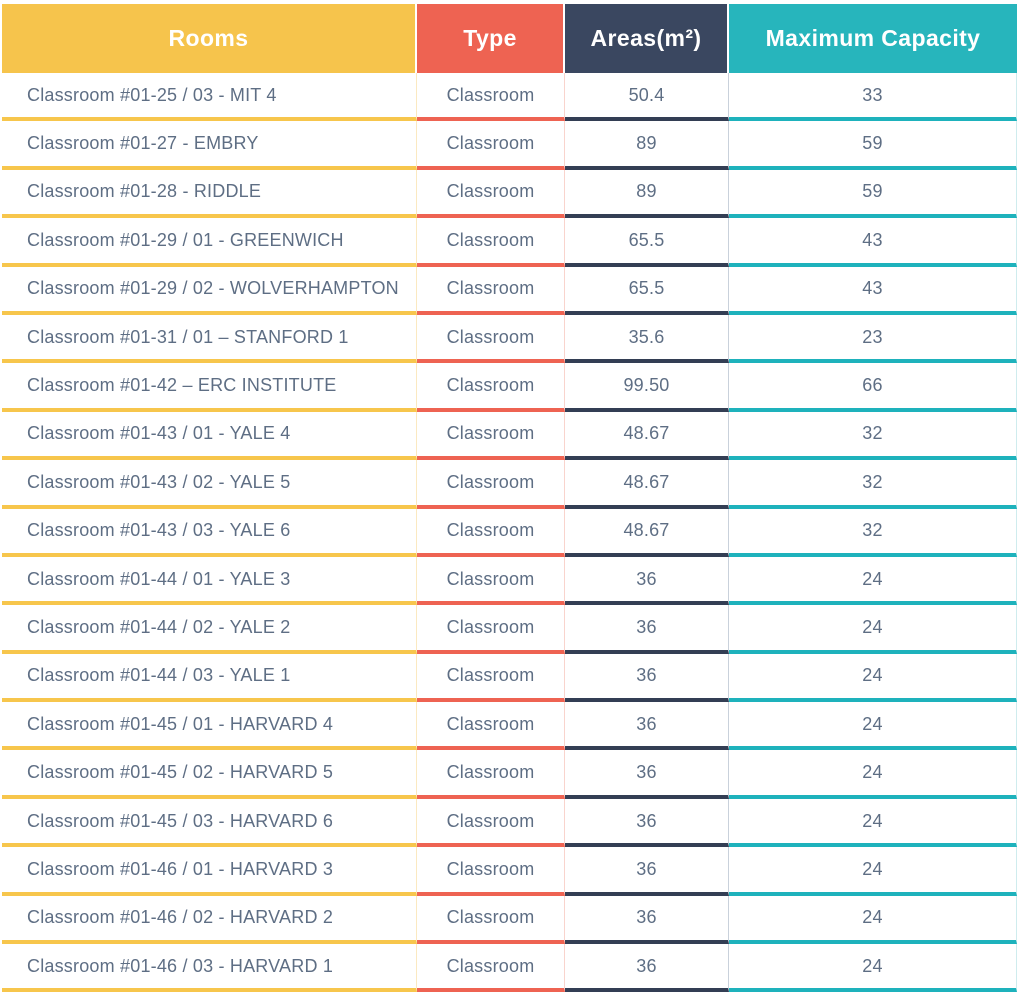 This screenshot has height=993, width=1024. I want to click on cell-room: Classroom #01-46 / 02 - HARVARD 2, so click(209, 920).